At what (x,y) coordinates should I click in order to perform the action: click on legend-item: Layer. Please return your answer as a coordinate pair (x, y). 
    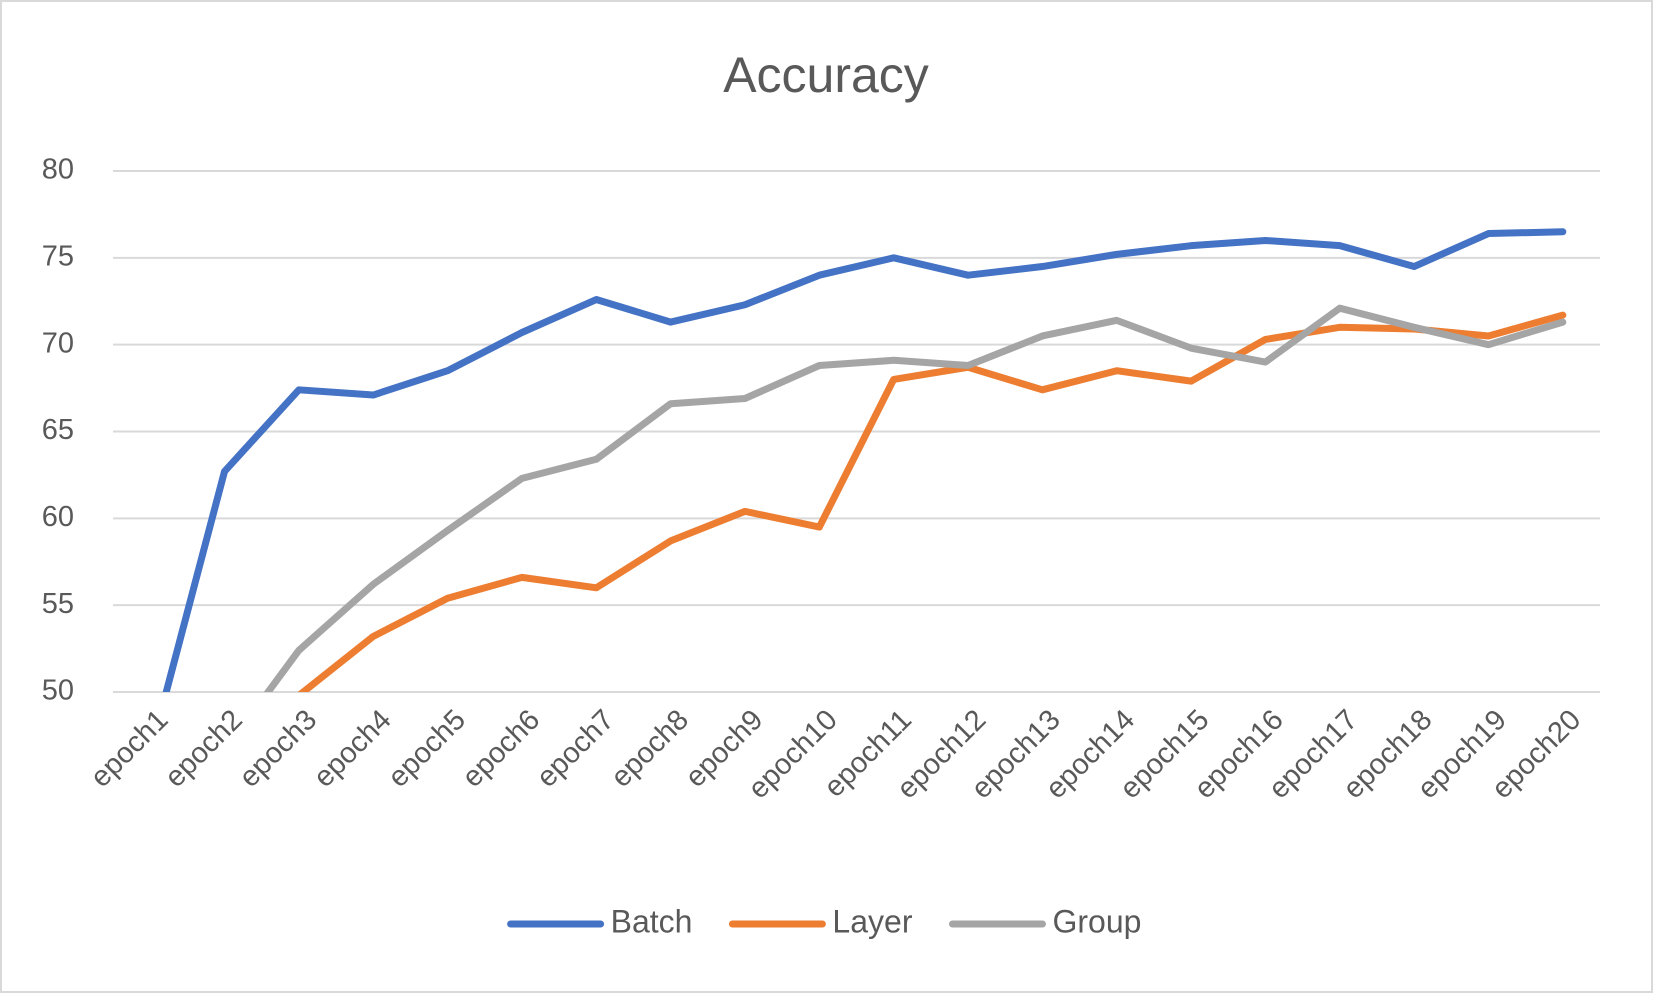
    Looking at the image, I should click on (820, 921).